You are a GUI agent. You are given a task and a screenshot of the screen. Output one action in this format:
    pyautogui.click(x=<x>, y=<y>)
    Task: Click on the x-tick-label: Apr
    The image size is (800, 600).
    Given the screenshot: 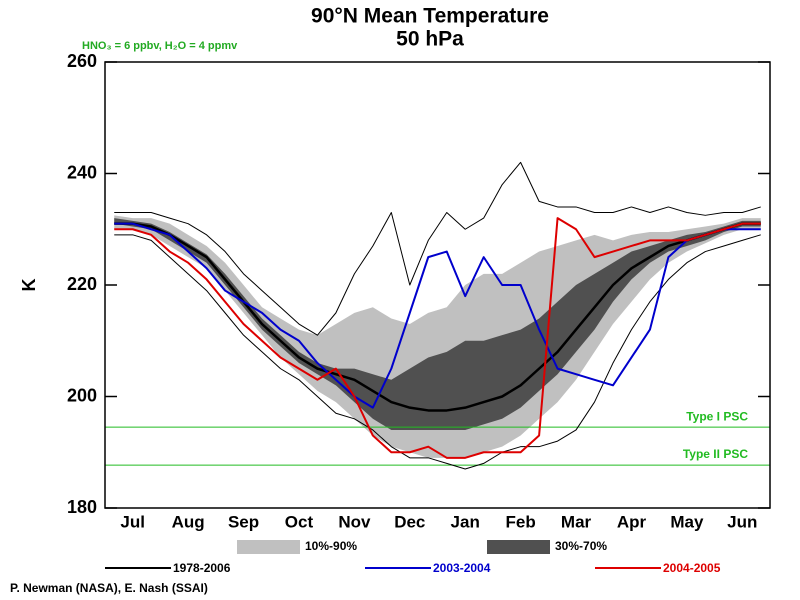 What is the action you would take?
    pyautogui.click(x=632, y=521)
    